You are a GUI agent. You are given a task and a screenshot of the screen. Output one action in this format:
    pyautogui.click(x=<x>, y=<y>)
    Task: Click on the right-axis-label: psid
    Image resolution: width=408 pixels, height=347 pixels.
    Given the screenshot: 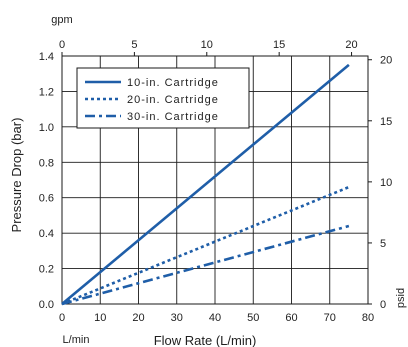 What is the action you would take?
    pyautogui.click(x=401, y=298)
    